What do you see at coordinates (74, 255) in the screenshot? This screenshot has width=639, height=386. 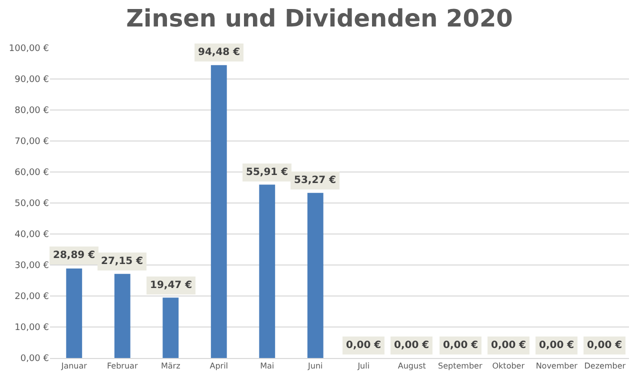 I see `data-label: 28,89 €` at bounding box center [74, 255].